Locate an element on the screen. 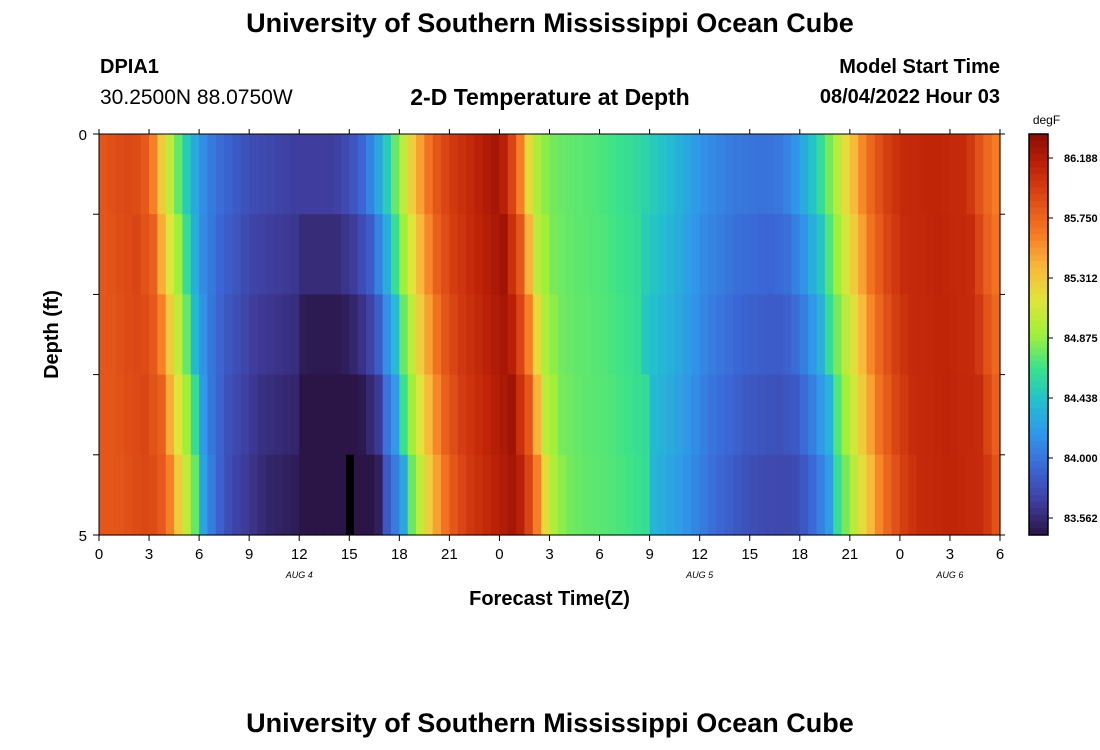  model-start-label: Model Start Time is located at coordinates (919, 67).